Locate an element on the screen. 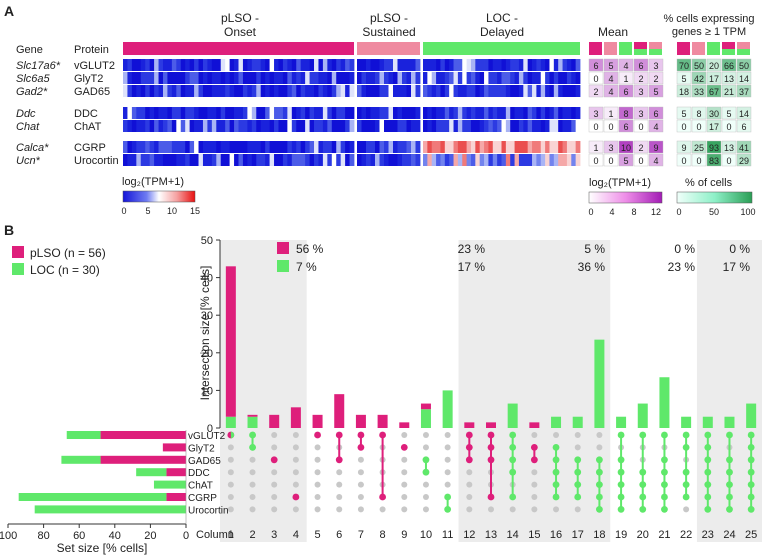  column-number: 23 is located at coordinates (708, 535).